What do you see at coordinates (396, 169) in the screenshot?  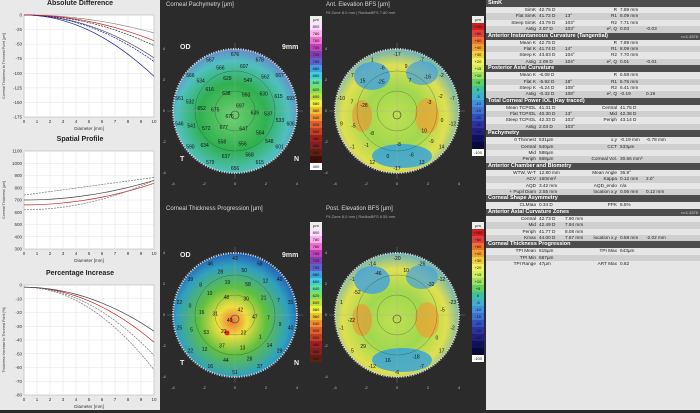 I see `map-value: -17` at bounding box center [396, 169].